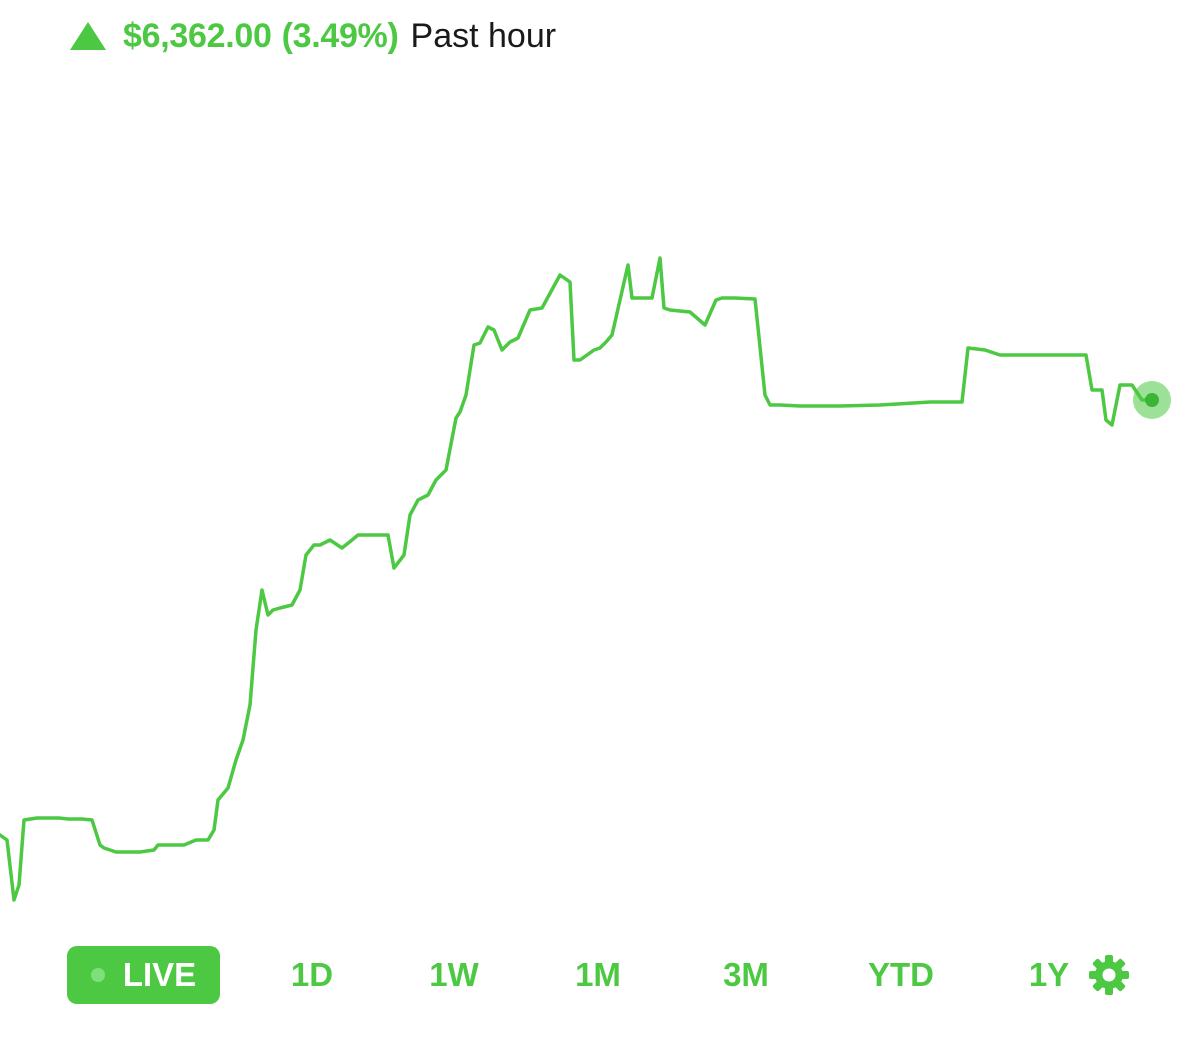 The height and width of the screenshot is (1048, 1200). I want to click on triangle-up-icon, so click(88, 36).